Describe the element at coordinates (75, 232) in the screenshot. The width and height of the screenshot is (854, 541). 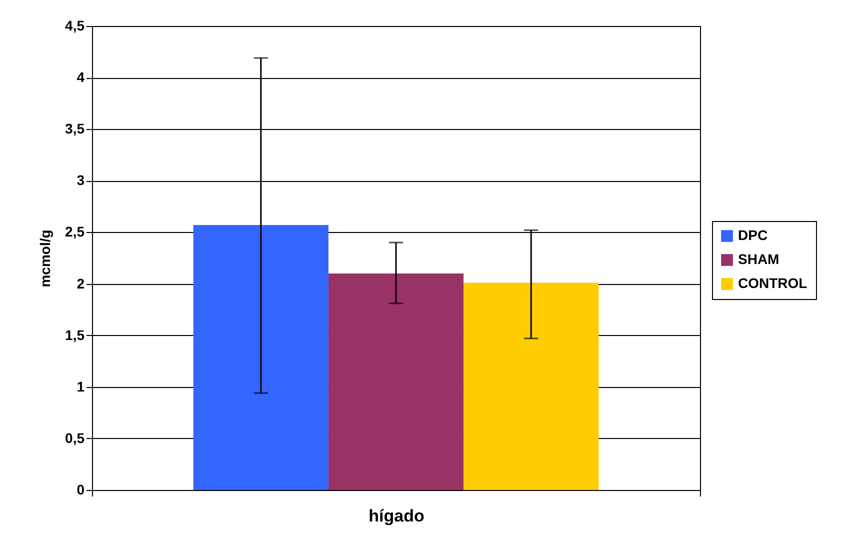
I see `y-tick-label: 2,5` at that location.